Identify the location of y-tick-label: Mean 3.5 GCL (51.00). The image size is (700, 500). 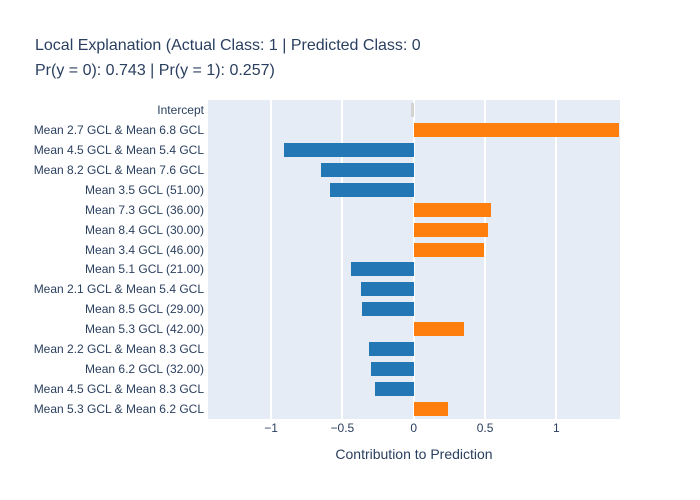
(144, 189).